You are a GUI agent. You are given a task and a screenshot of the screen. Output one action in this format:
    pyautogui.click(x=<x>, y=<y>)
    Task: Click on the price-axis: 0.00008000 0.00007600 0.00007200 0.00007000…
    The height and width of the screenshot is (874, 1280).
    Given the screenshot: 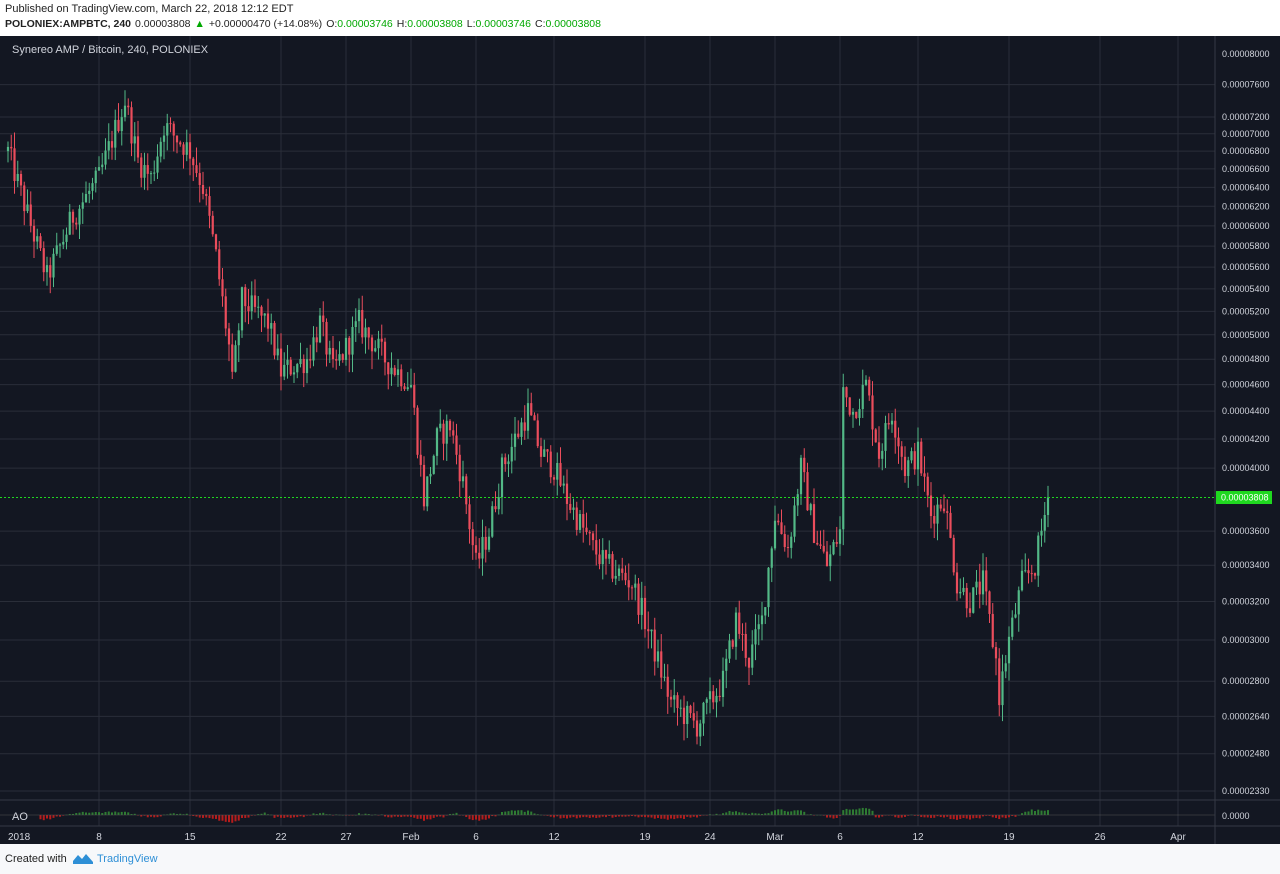 What is the action you would take?
    pyautogui.click(x=1246, y=422)
    